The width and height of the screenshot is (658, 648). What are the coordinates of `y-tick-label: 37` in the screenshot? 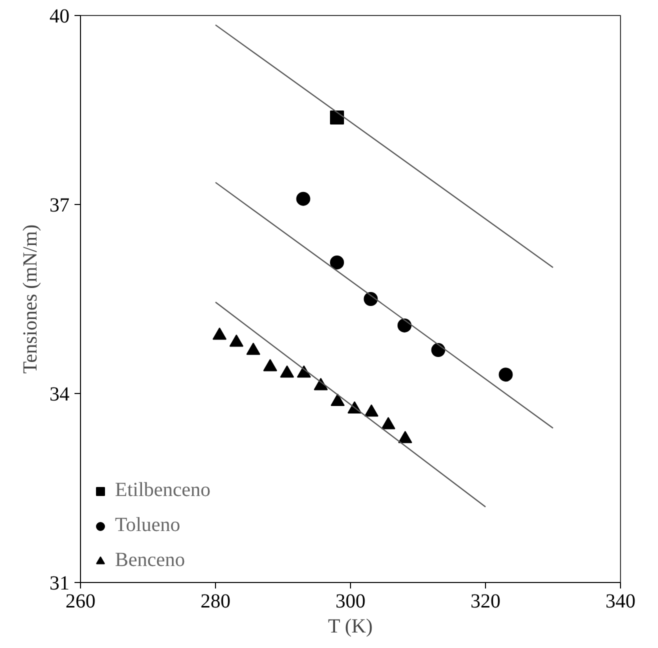 It's located at (60, 205).